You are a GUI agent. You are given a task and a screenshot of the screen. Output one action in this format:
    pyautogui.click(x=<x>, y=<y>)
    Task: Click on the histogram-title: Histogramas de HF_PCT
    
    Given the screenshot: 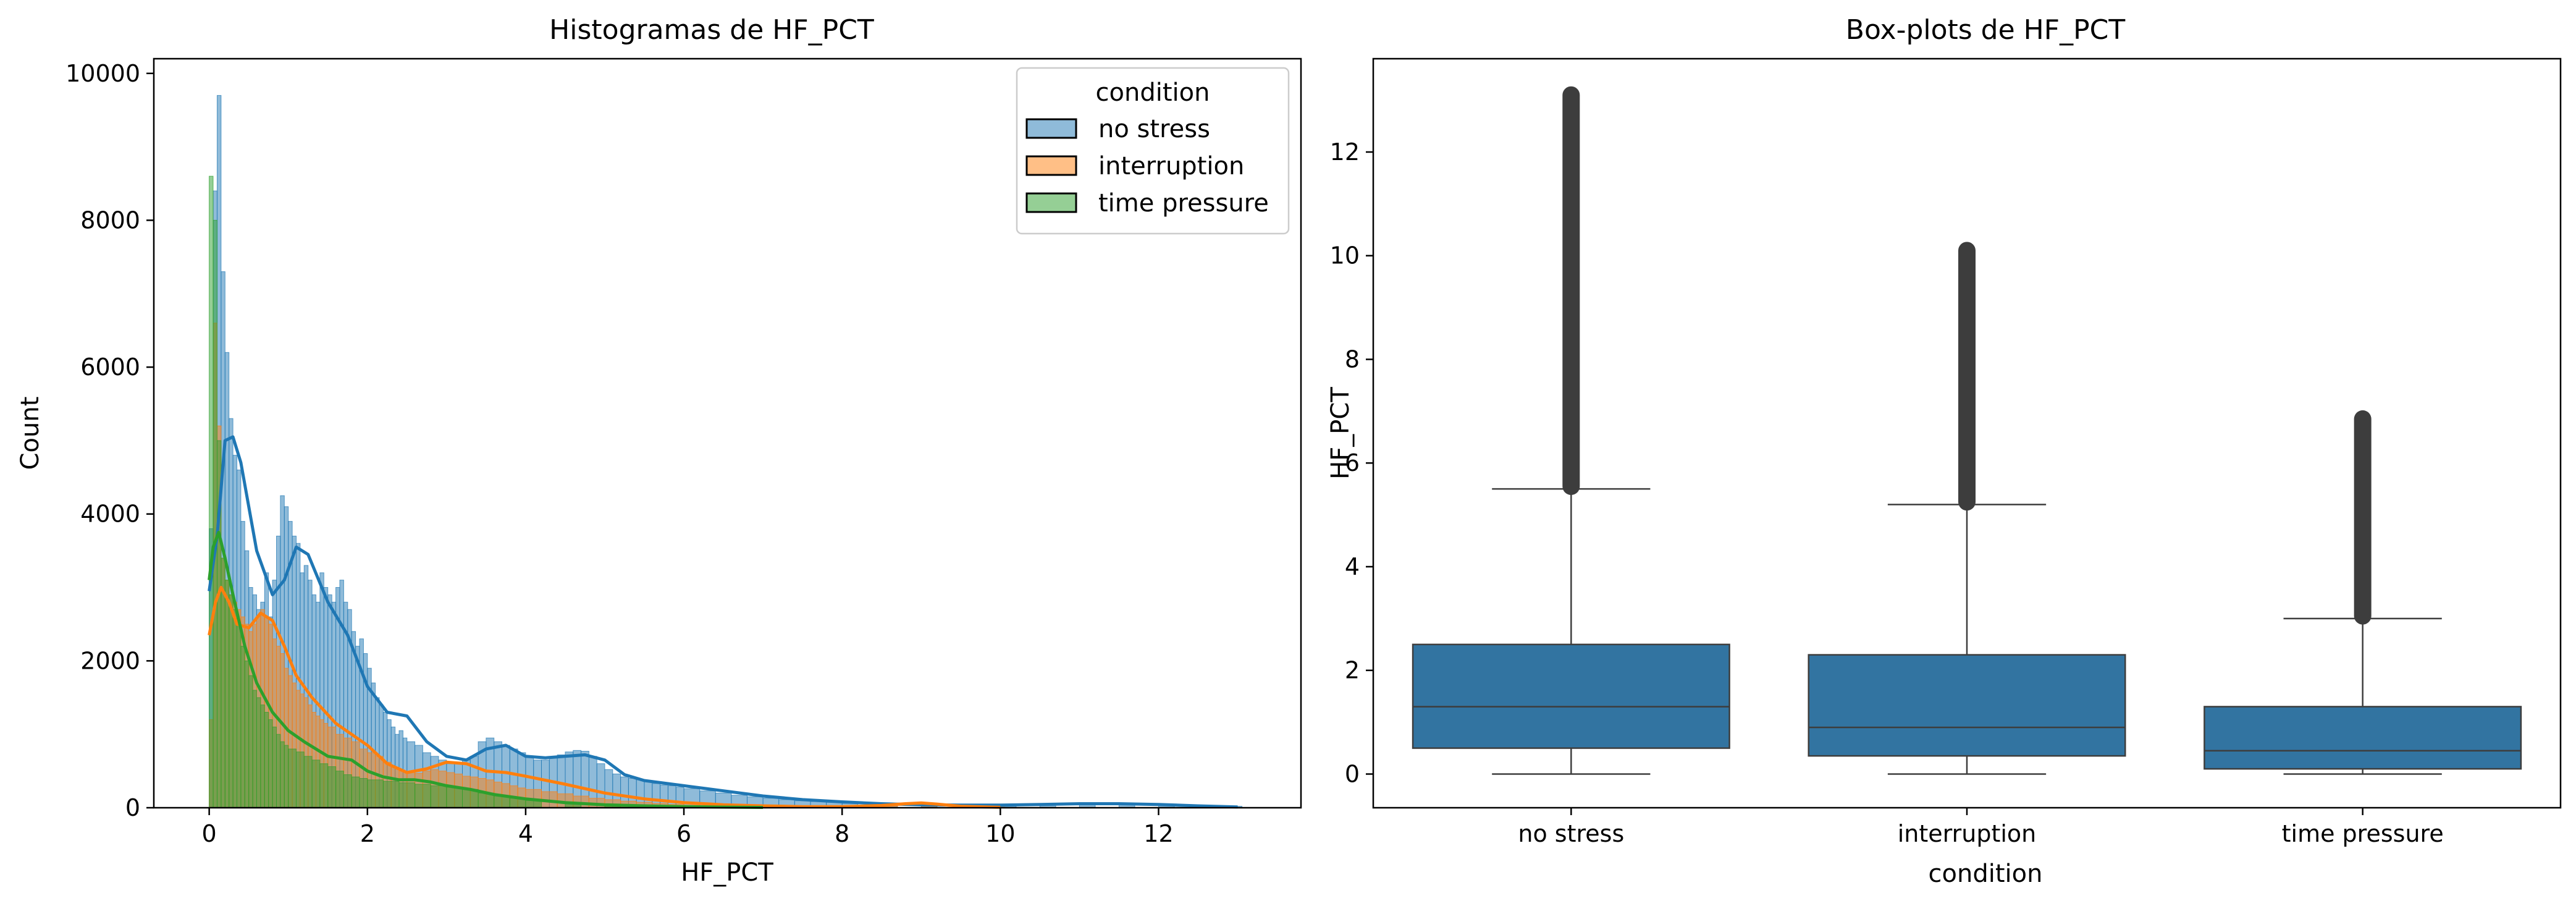 What is the action you would take?
    pyautogui.click(x=711, y=30)
    